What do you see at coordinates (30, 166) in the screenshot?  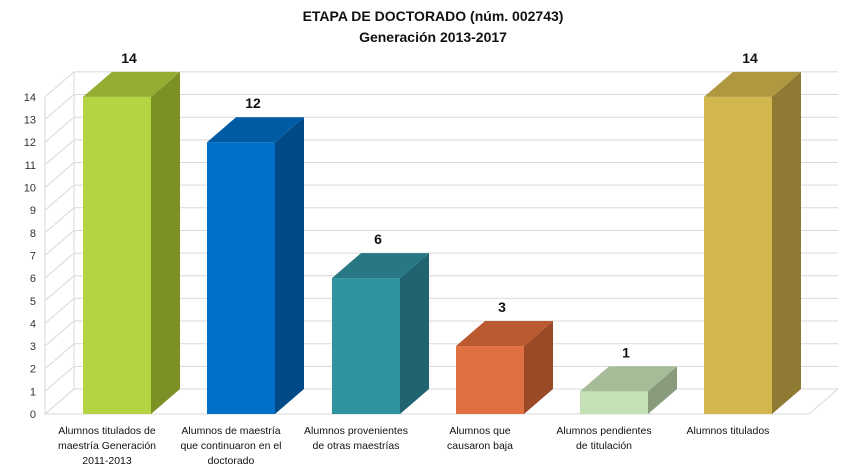 I see `y-tick-label: 11` at bounding box center [30, 166].